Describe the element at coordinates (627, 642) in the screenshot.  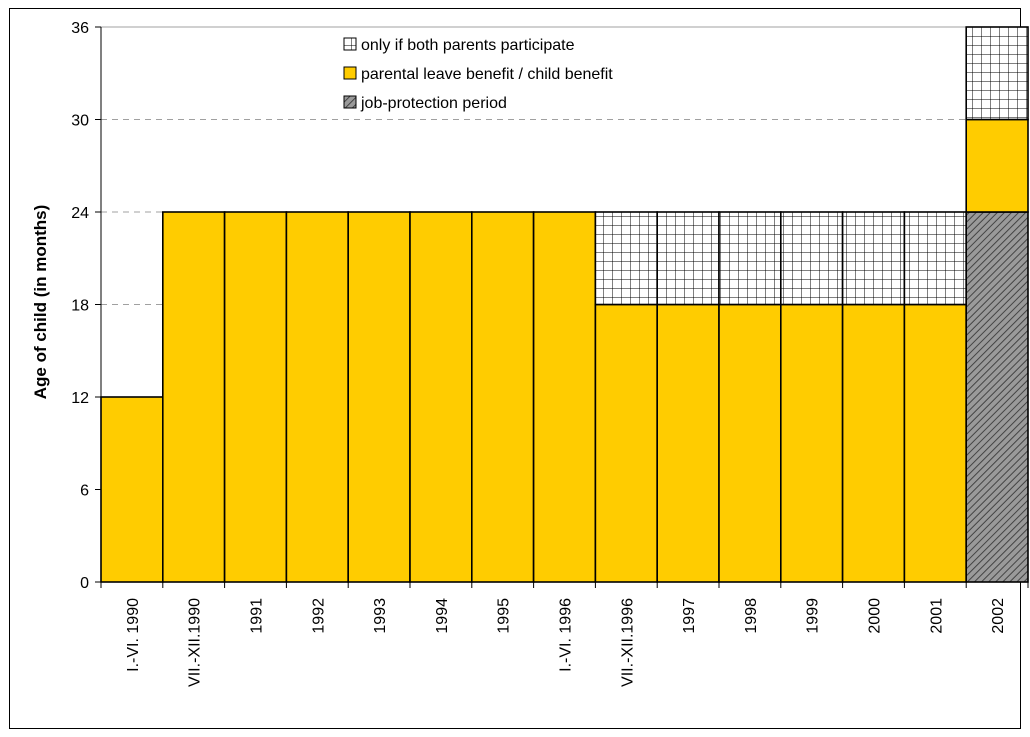
I see `x-tick-label-8: VII.-XII.1996` at that location.